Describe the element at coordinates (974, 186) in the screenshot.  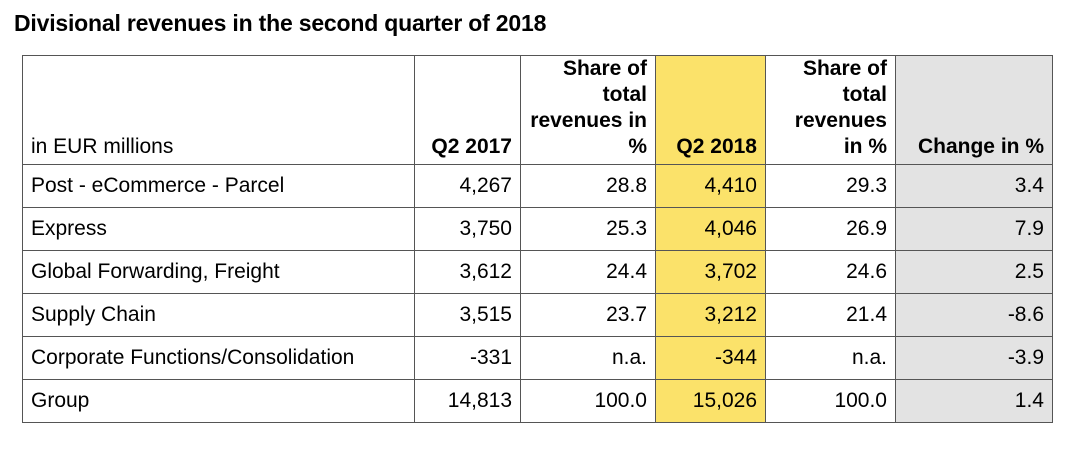
I see `cell-change: 3.4` at that location.